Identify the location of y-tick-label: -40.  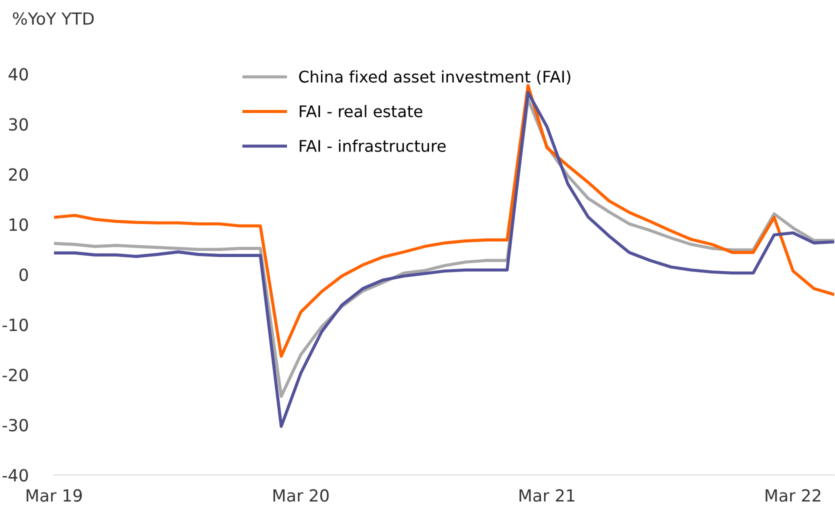
(15, 475).